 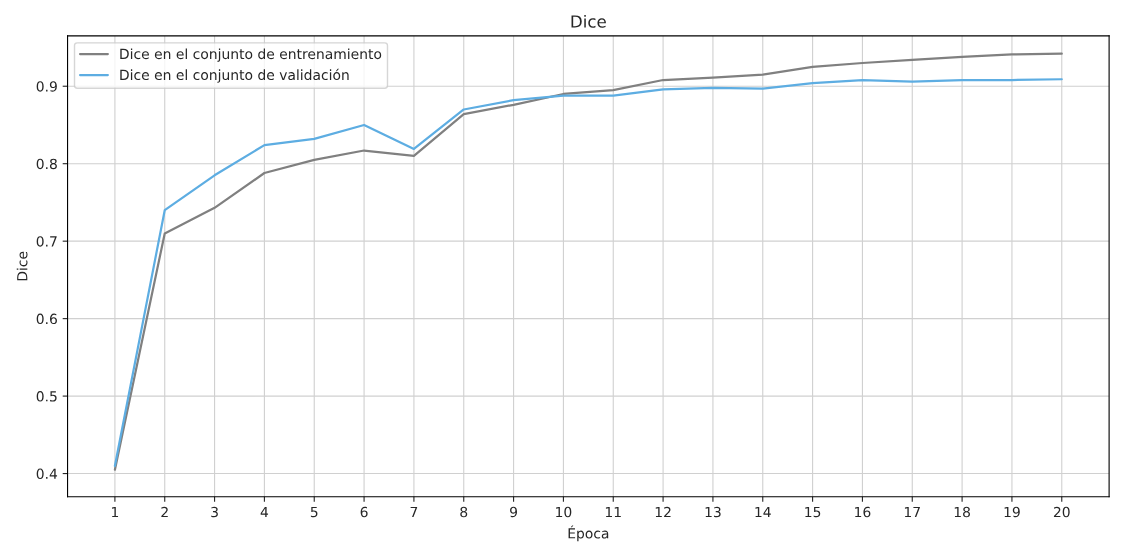 What do you see at coordinates (22, 266) in the screenshot?
I see `y-axis-title: Dice` at bounding box center [22, 266].